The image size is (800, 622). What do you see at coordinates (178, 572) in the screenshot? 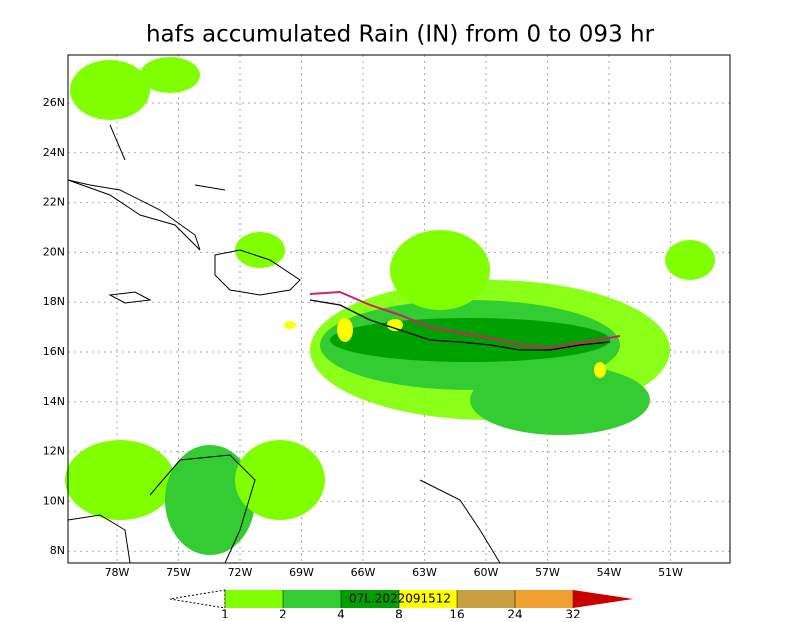
I see `lon-label: 75W` at bounding box center [178, 572].